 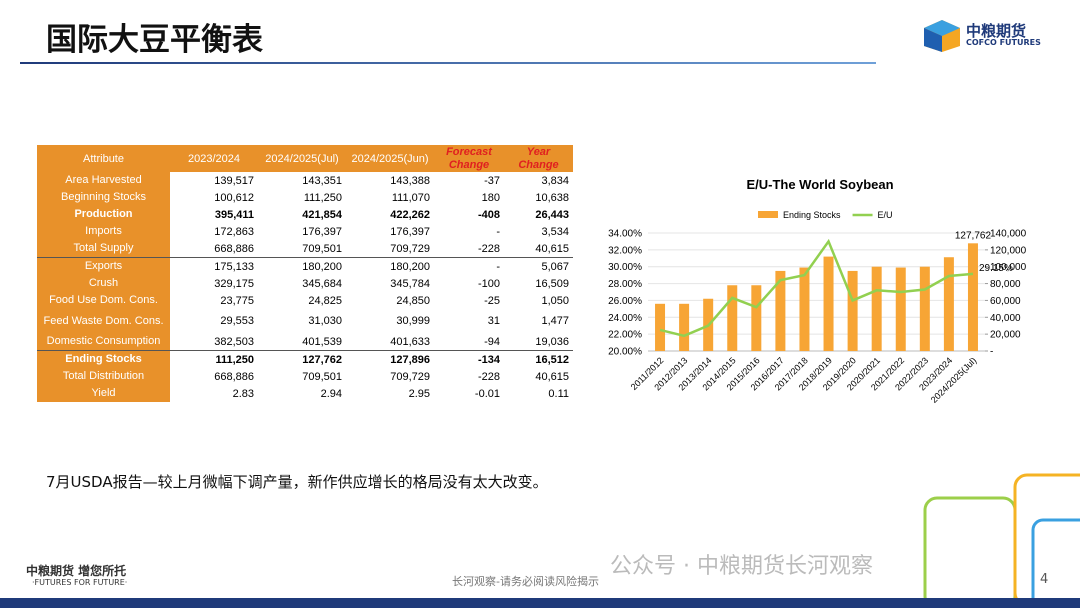 I want to click on table-cell: -408, so click(x=488, y=214).